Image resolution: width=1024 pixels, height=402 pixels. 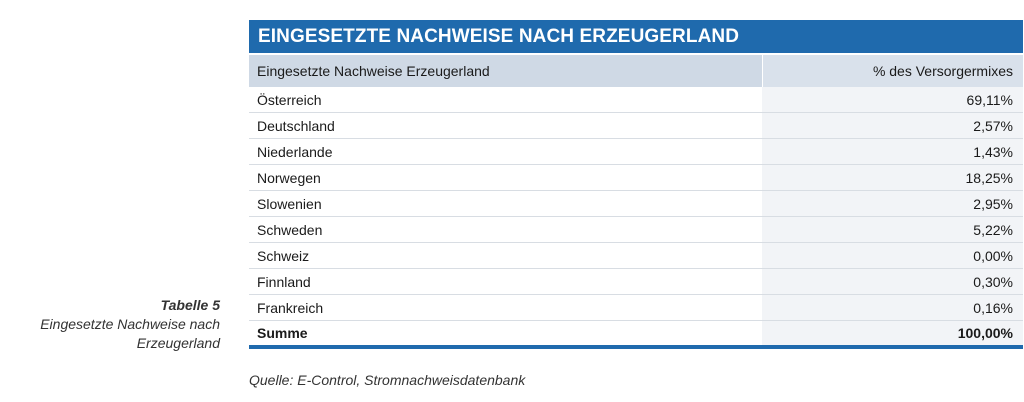 I want to click on table-row: Schweden 5,22%, so click(x=636, y=229).